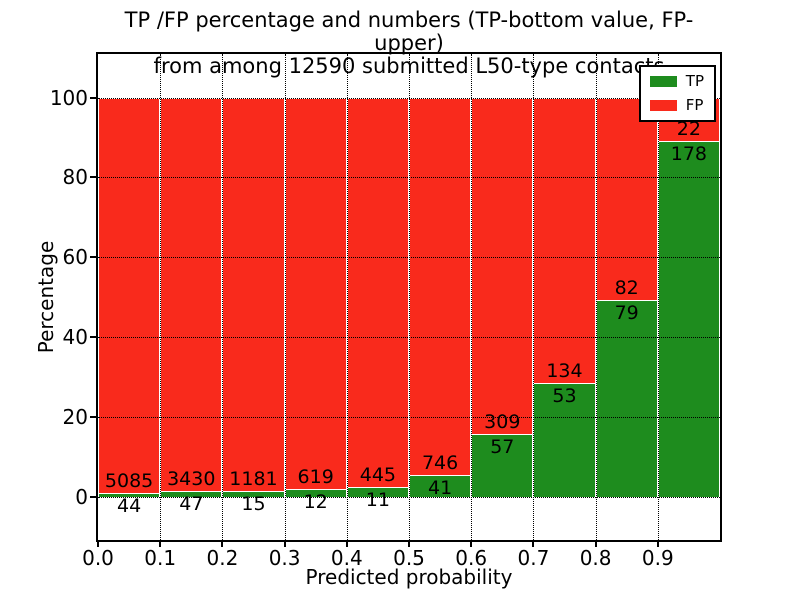 This screenshot has width=800, height=600. What do you see at coordinates (533, 558) in the screenshot?
I see `x-tick-label: 0.7` at bounding box center [533, 558].